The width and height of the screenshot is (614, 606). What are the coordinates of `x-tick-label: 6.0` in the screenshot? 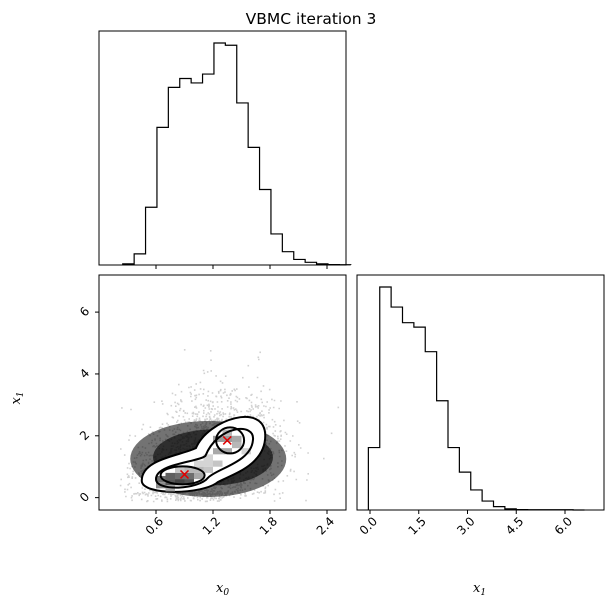 It's located at (563, 525).